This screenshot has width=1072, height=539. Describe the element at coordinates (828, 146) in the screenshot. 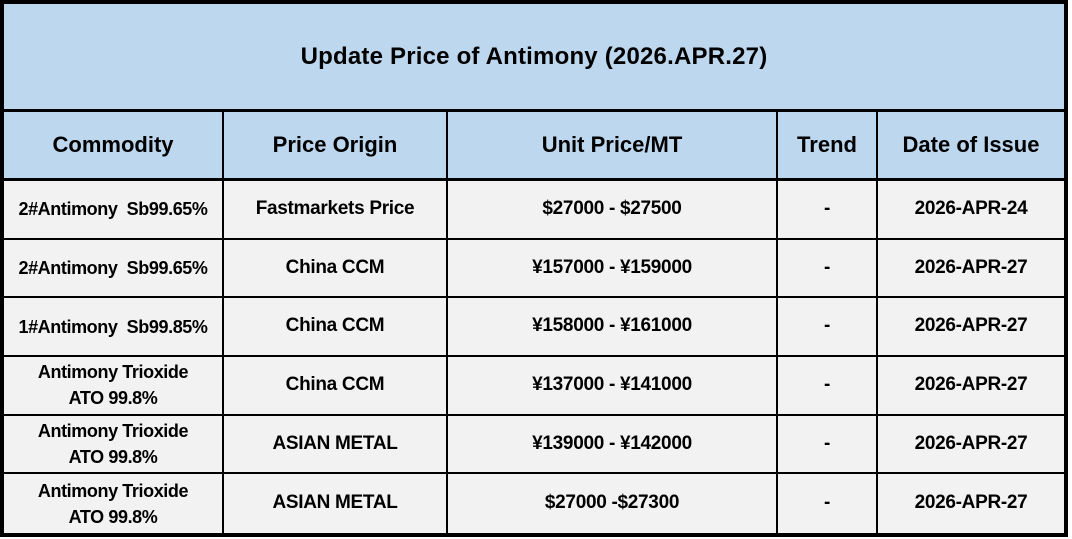

I see `col-header-trend: Trend` at that location.